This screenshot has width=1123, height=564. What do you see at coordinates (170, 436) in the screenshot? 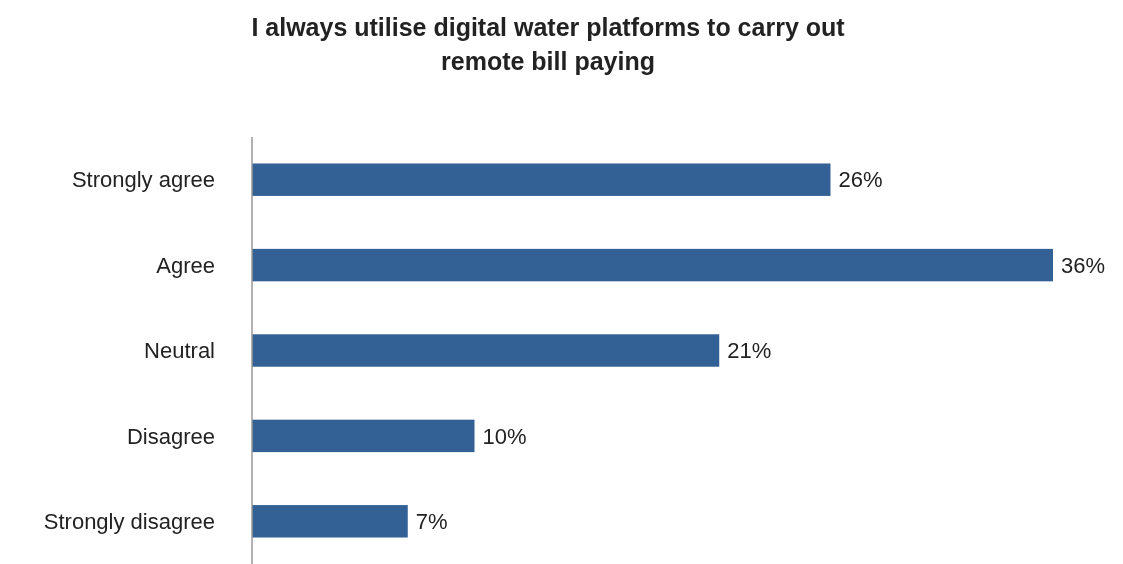
I see `y-tick-label: Disagree` at bounding box center [170, 436].